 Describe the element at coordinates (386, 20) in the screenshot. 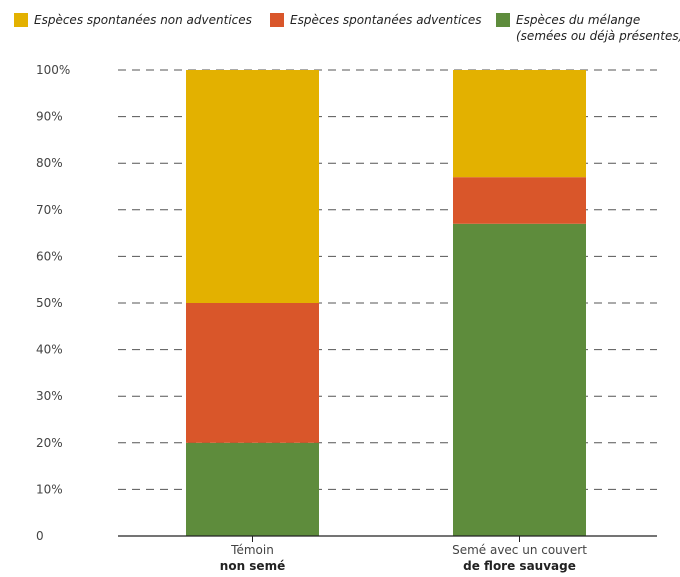

I see `legend-label-adventices: Espèces spontanées adventices` at that location.